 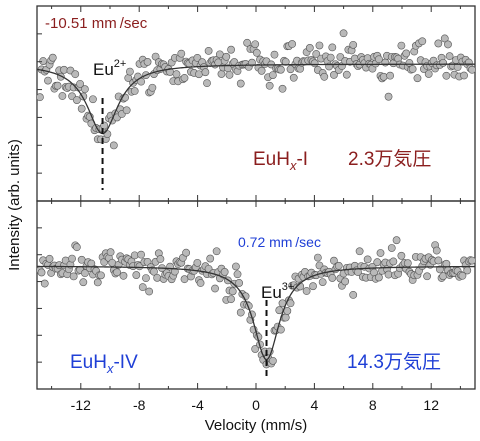 I want to click on y-axis-label: Intensity (arb. units), so click(x=14, y=205).